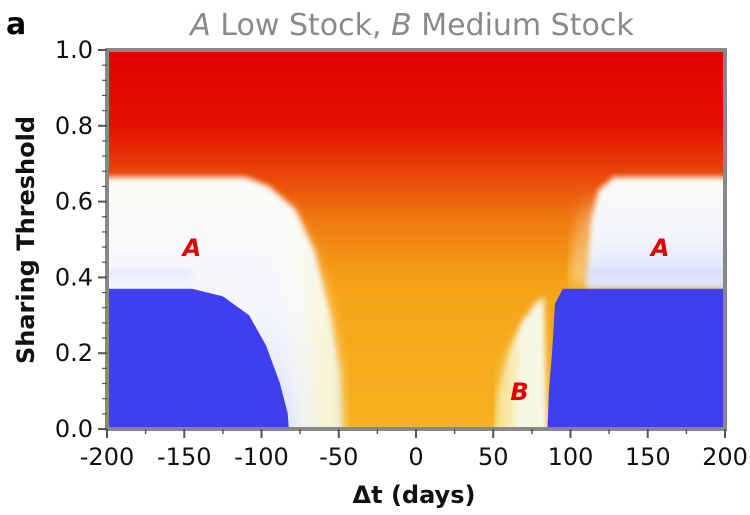 This screenshot has height=515, width=750. What do you see at coordinates (523, 25) in the screenshot?
I see `title-part-3: Medium Stock` at bounding box center [523, 25].